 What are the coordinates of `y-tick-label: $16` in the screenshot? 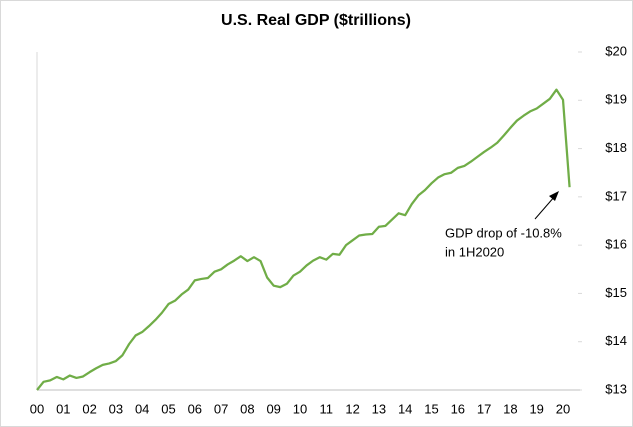 It's located at (616, 244).